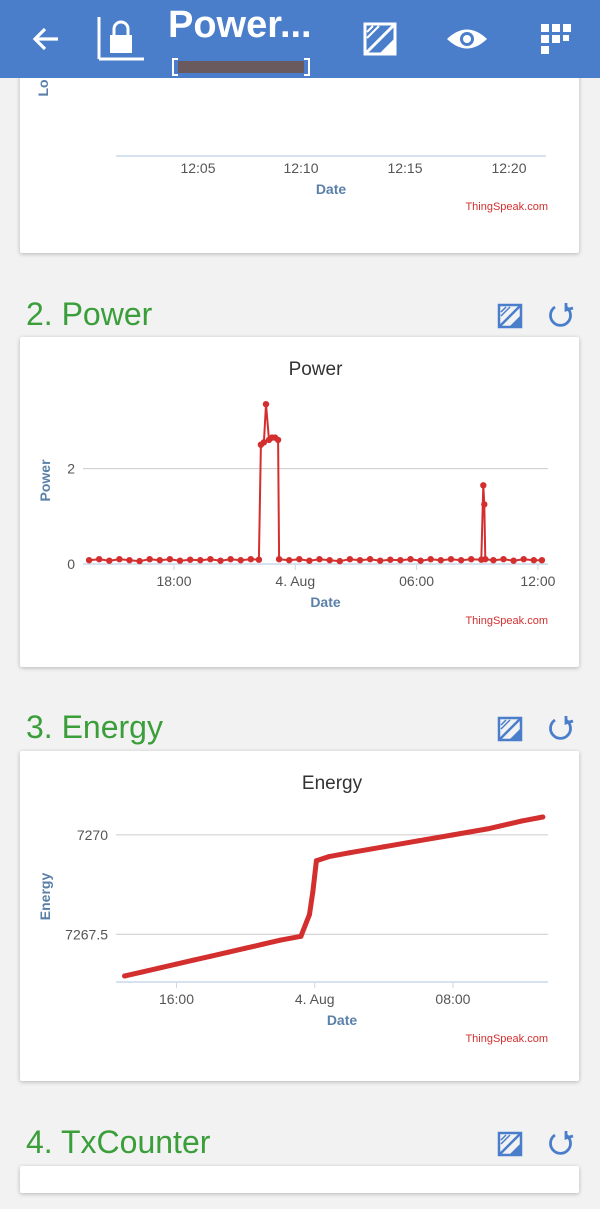  I want to click on qr-grid-icon, so click(556, 39).